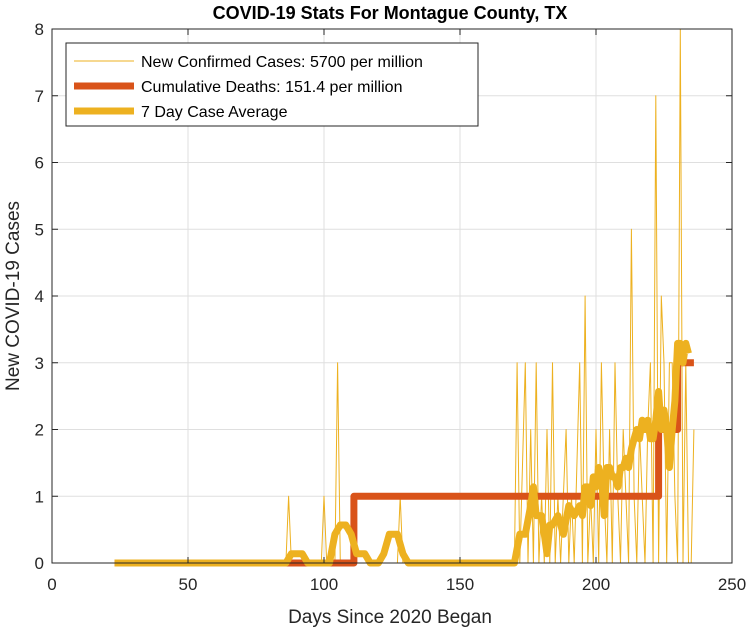  What do you see at coordinates (39, 430) in the screenshot?
I see `y-tick-label: 2` at bounding box center [39, 430].